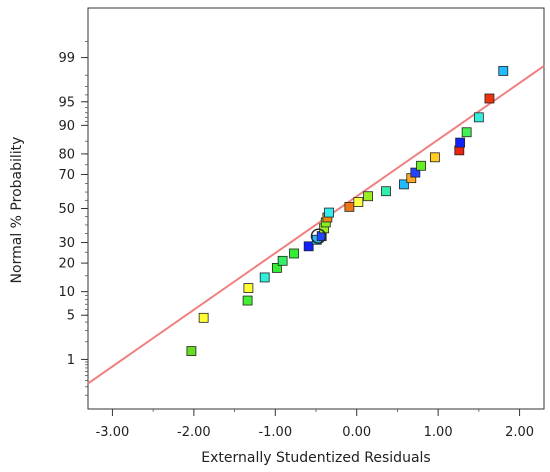 The image size is (550, 472). I want to click on y-tick-label: 95, so click(66, 102).